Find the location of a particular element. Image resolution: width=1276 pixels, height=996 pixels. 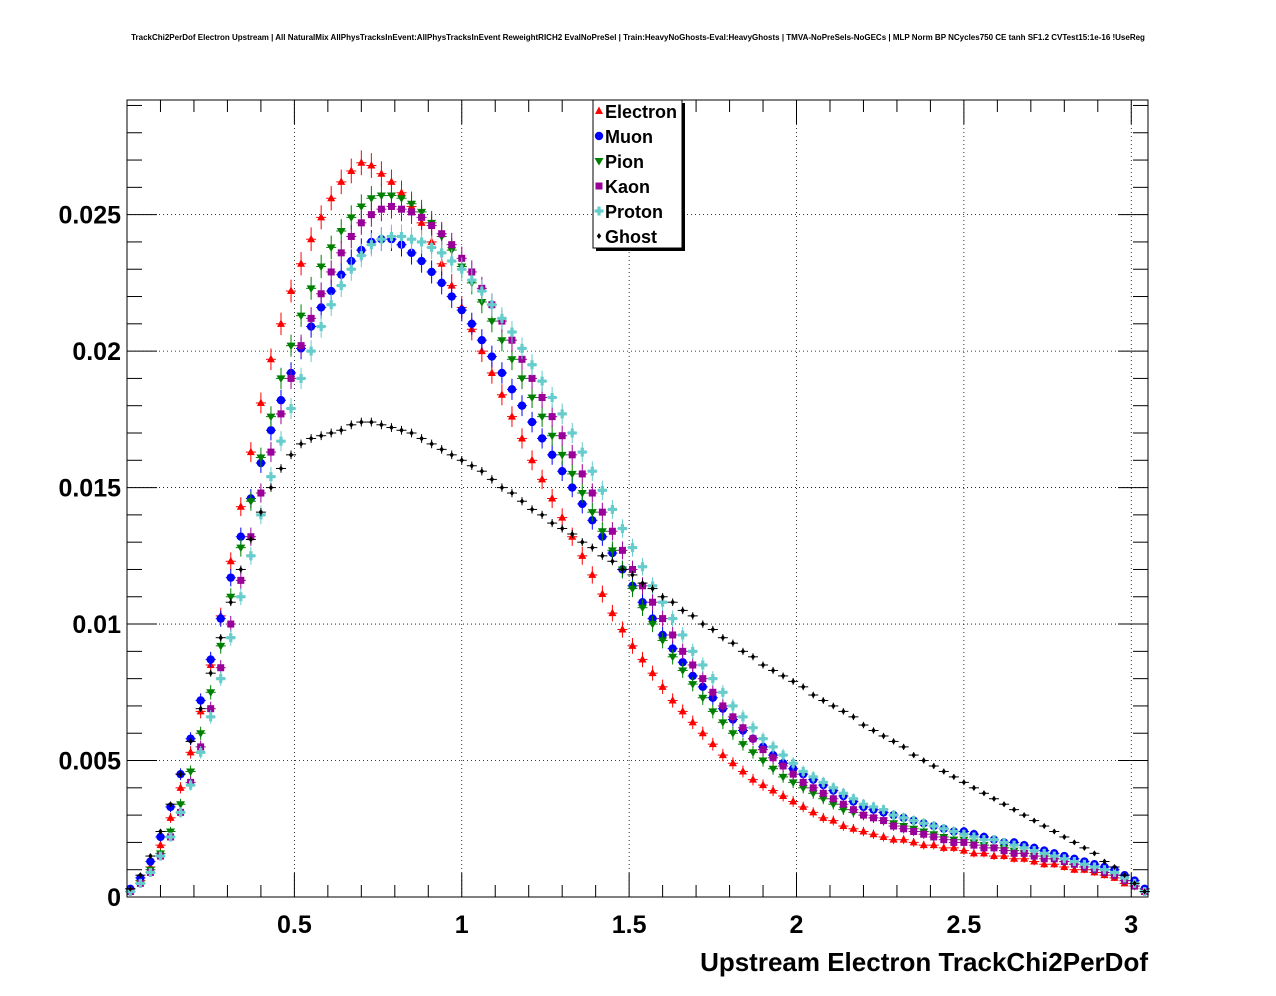

y-tick-label: 0.025 is located at coordinates (89, 216).